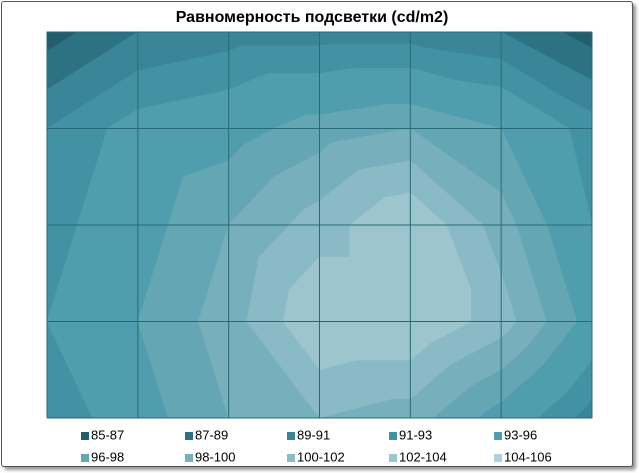  What do you see at coordinates (215, 456) in the screenshot?
I see `legend-label: 98-100` at bounding box center [215, 456].